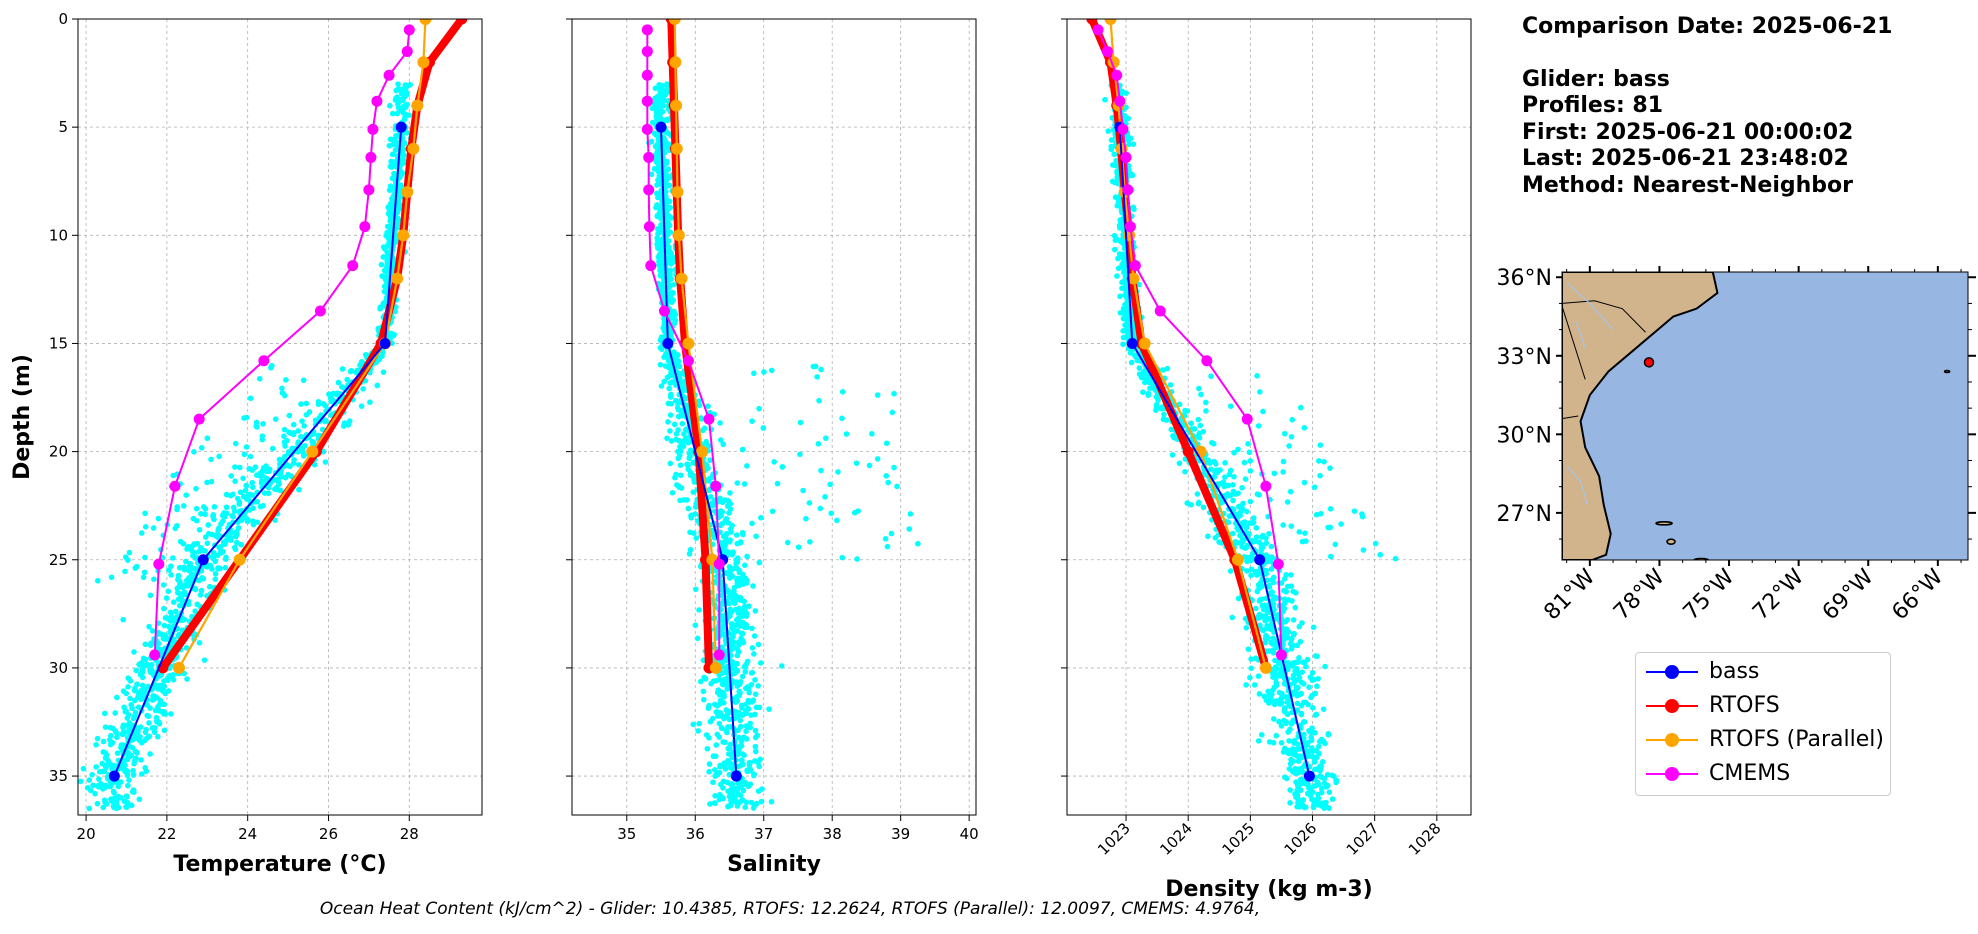 This screenshot has width=1978, height=934. What do you see at coordinates (258, 452) in the screenshot?
I see `bass-line` at bounding box center [258, 452].